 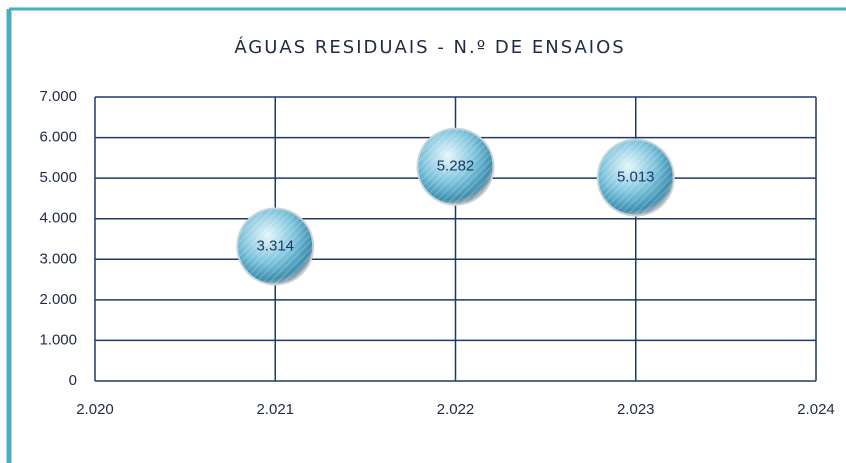 What do you see at coordinates (58, 96) in the screenshot?
I see `y-tick-label: 7.000` at bounding box center [58, 96].